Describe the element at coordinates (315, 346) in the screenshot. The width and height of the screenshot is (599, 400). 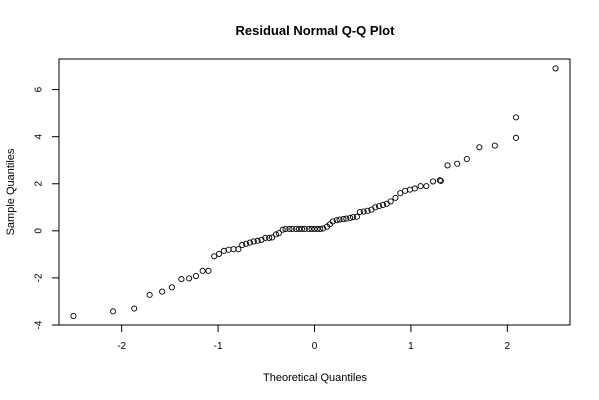
I see `x-tick-label: 0` at that location.